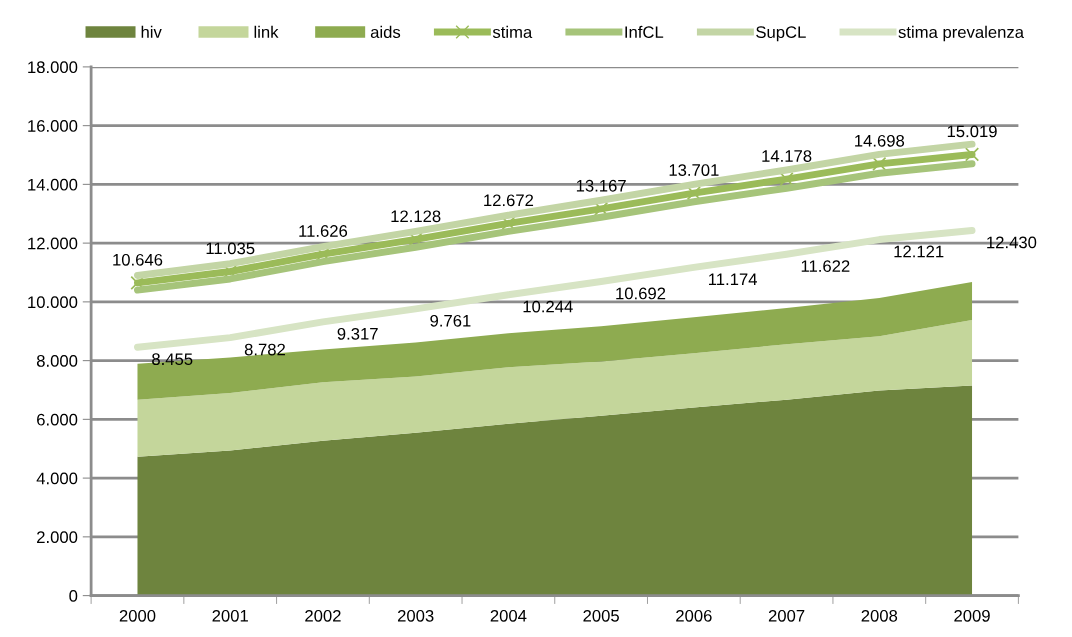  What do you see at coordinates (53, 67) in the screenshot?
I see `y-tick-label: 18.000` at bounding box center [53, 67].